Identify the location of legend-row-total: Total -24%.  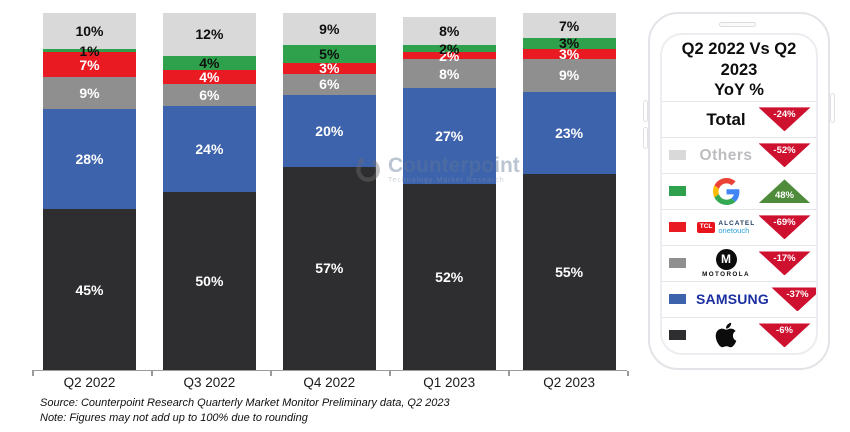
(739, 118).